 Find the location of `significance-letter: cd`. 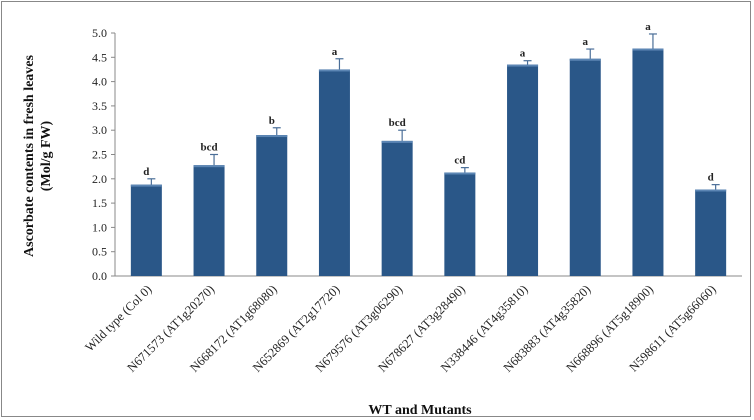

significance-letter: cd is located at coordinates (459, 161).